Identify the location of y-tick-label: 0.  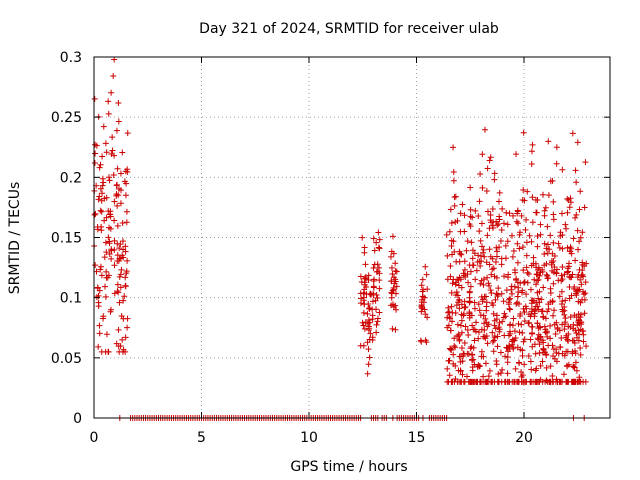
(77, 419).